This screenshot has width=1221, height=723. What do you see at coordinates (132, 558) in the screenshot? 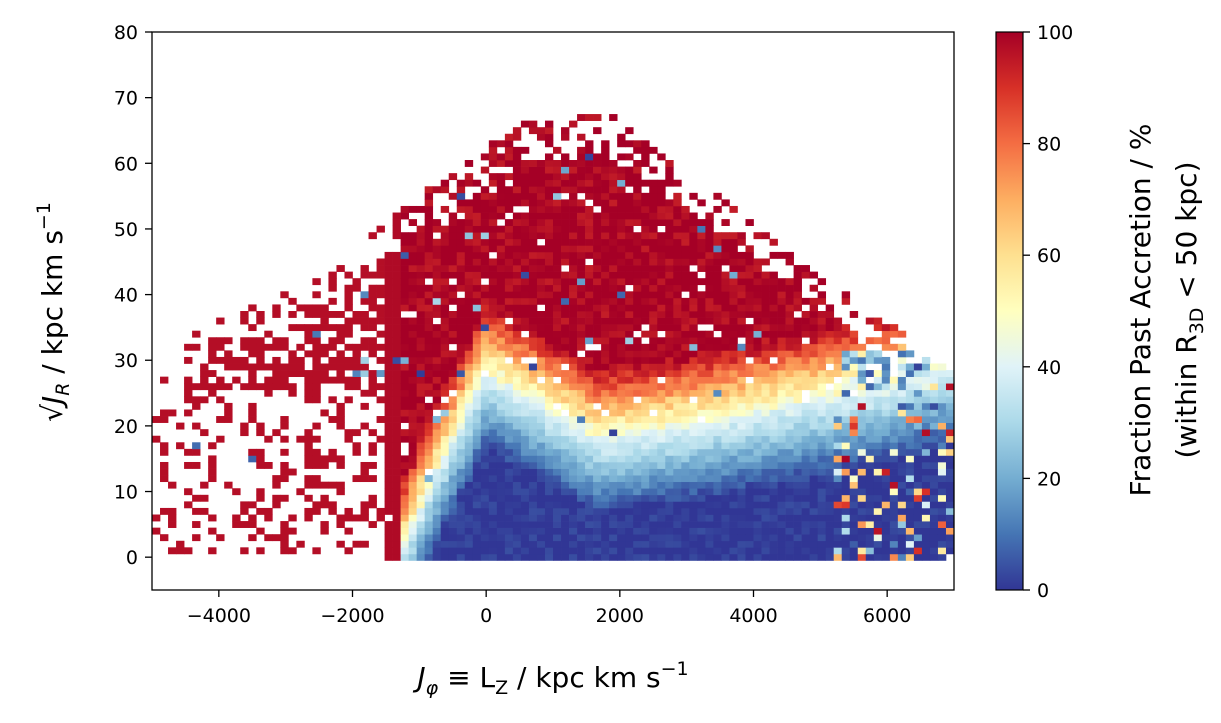
I see `y-tick-label: 0` at bounding box center [132, 558].